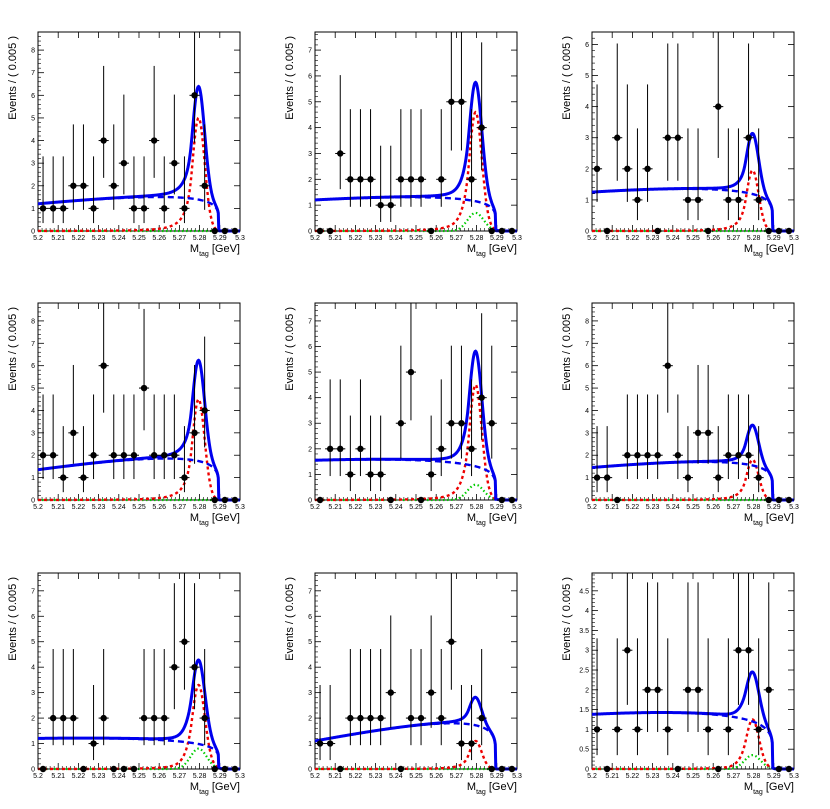  What do you see at coordinates (584, 710) in the screenshot?
I see `y-tick-label: 1.5` at bounding box center [584, 710].